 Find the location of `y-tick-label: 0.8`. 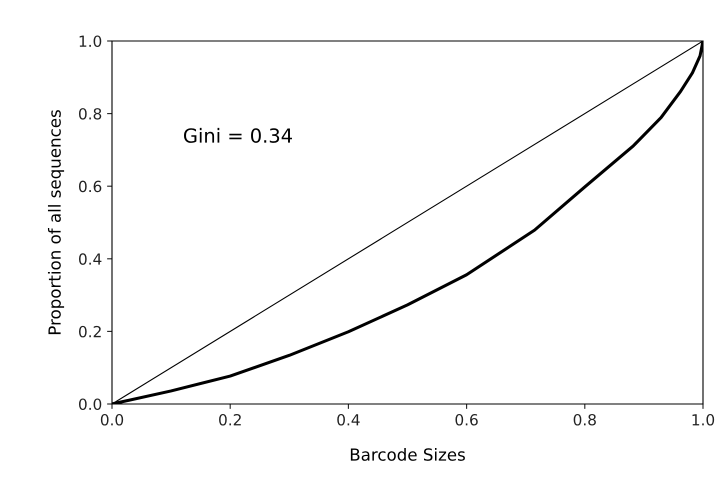

y-tick-label: 0.8 is located at coordinates (90, 114).